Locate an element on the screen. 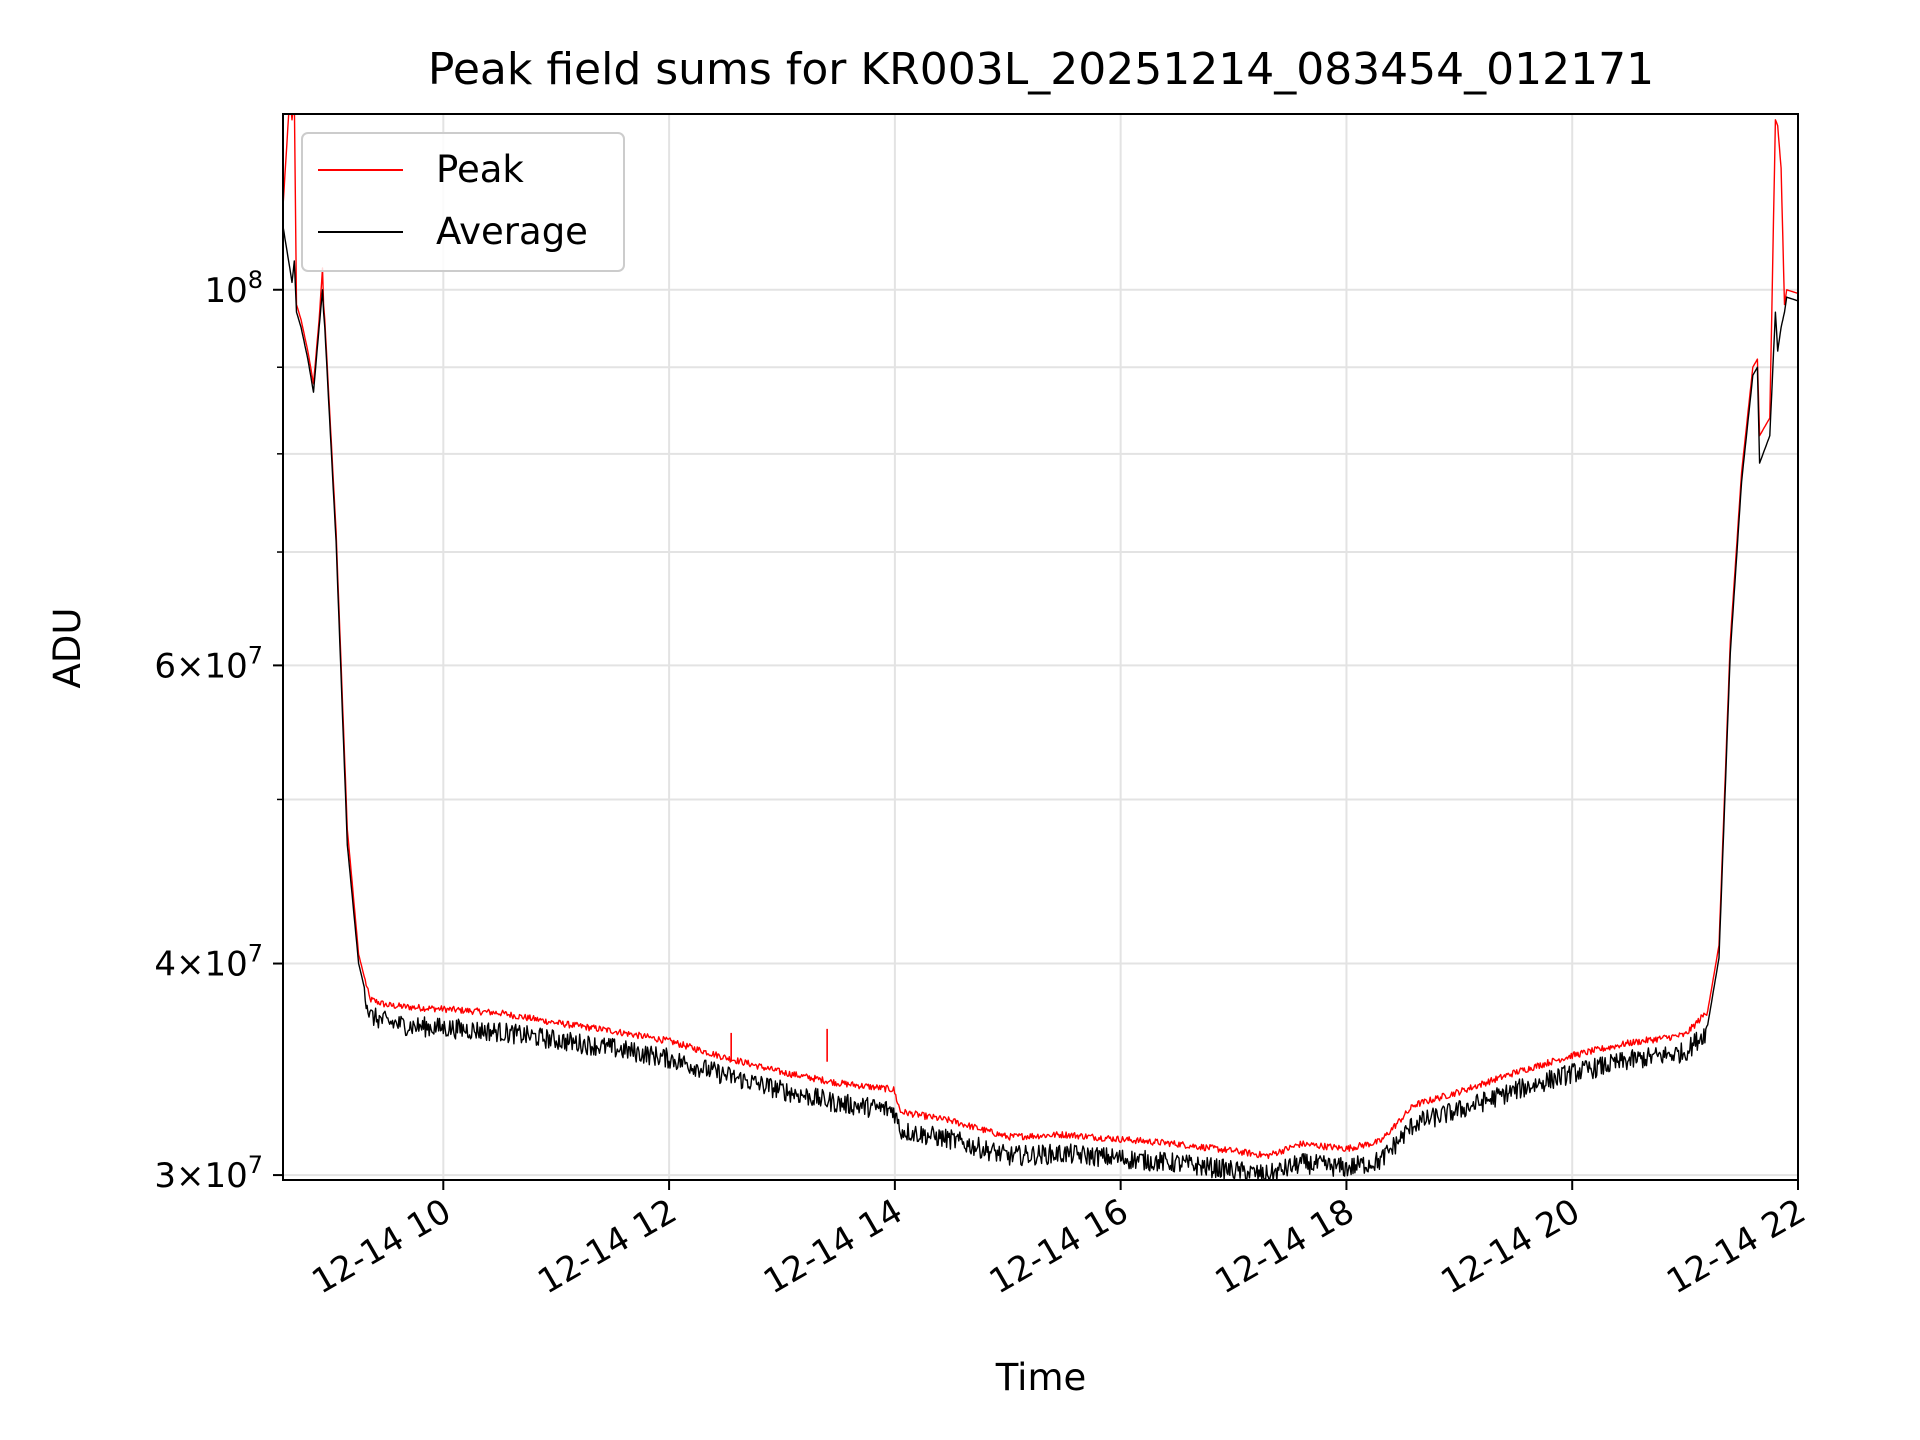 This screenshot has height=1440, width=1920. legend-box is located at coordinates (463, 202).